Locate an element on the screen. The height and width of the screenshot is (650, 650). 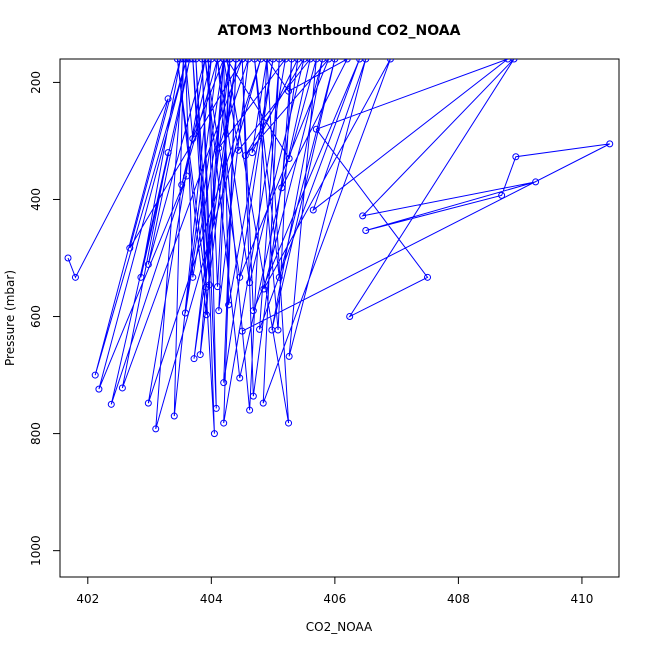
x-axis: 402 404 406 408 410 is located at coordinates (334, 591).